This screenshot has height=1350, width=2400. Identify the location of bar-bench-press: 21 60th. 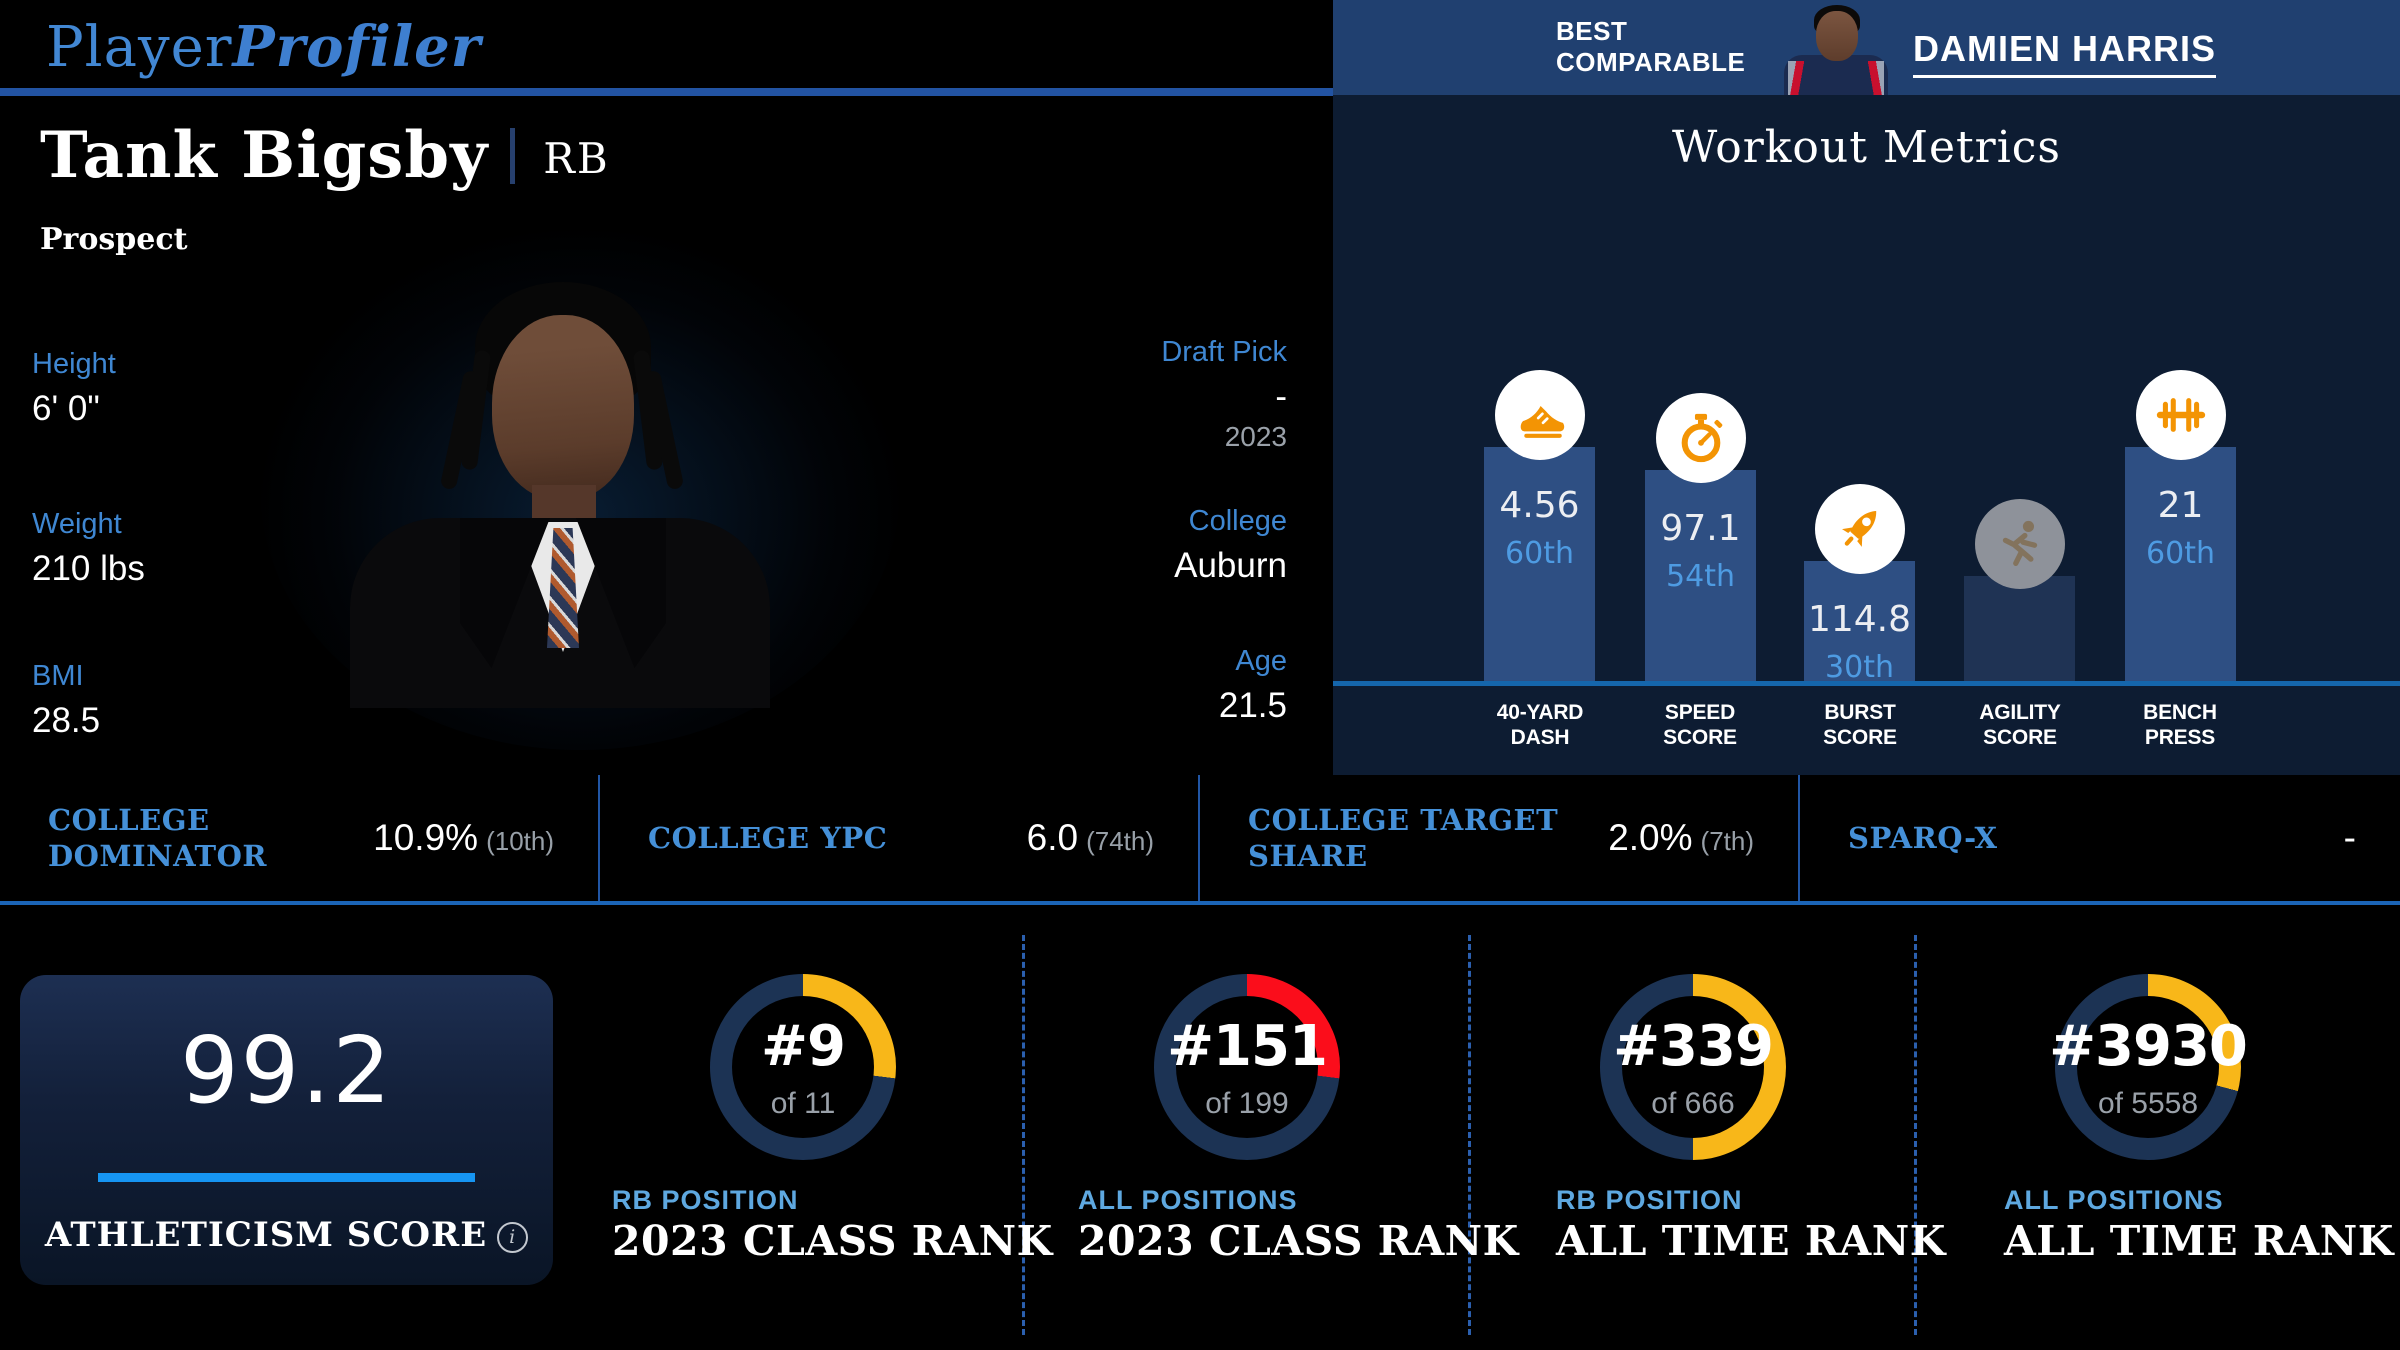
(2180, 564).